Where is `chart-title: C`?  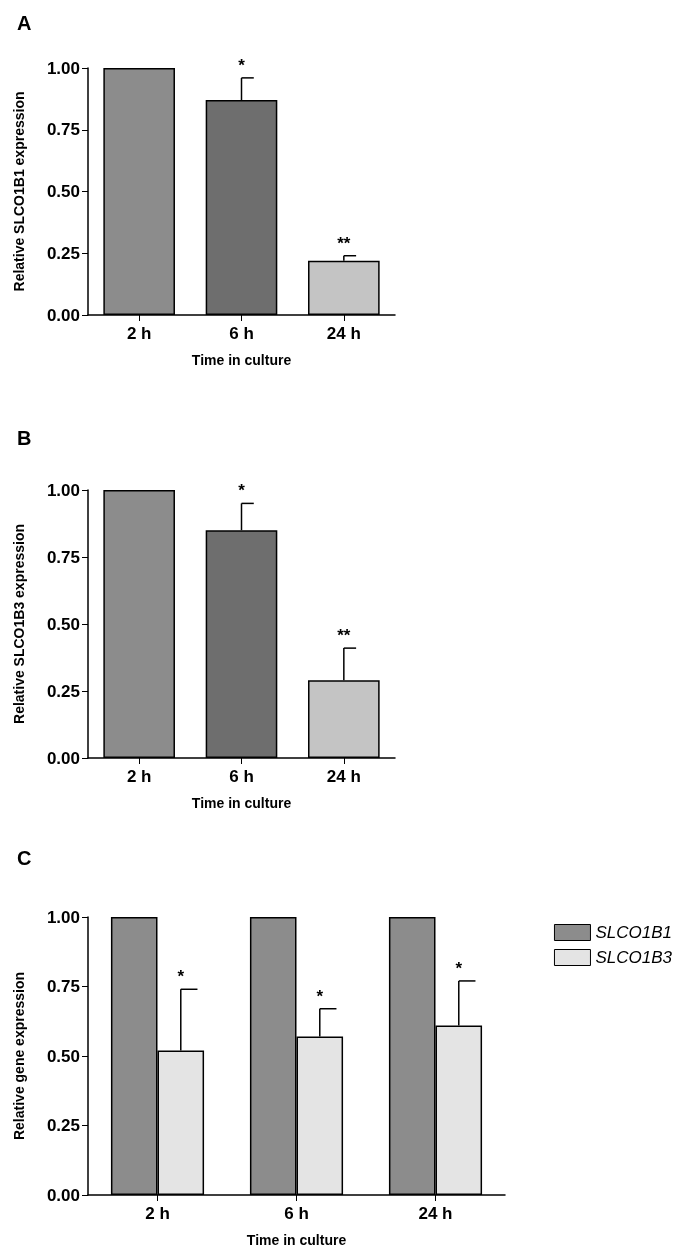 chart-title: C is located at coordinates (24, 858).